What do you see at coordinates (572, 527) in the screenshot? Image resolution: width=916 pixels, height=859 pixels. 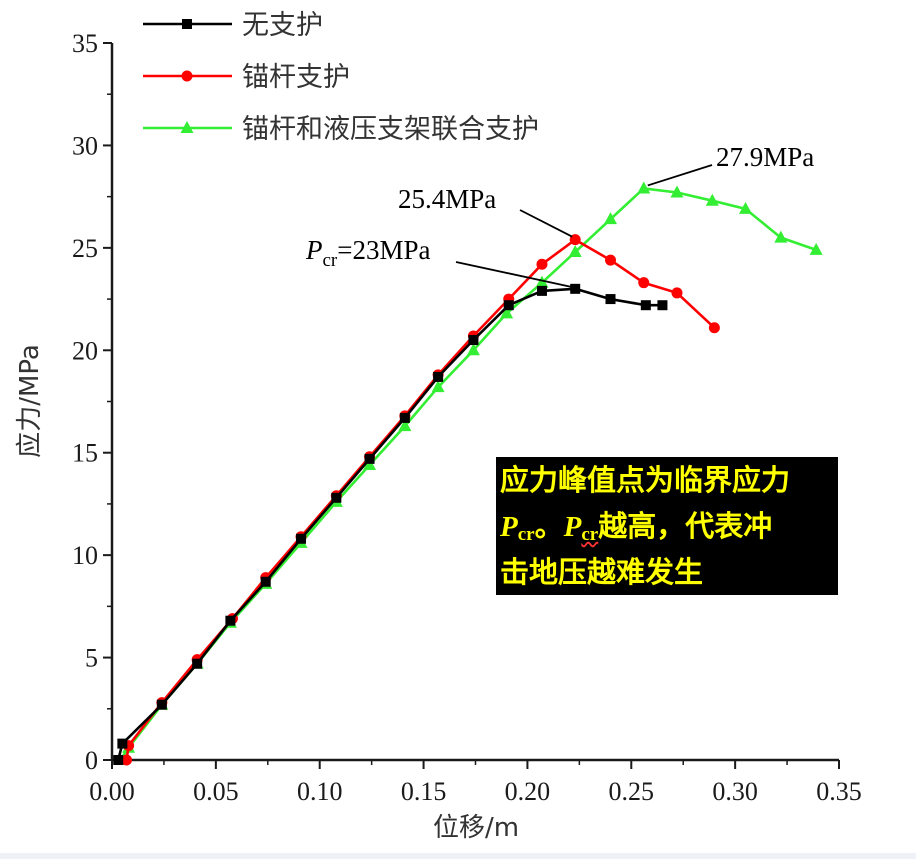 I see `note-pcr-symbol-2: P` at bounding box center [572, 527].